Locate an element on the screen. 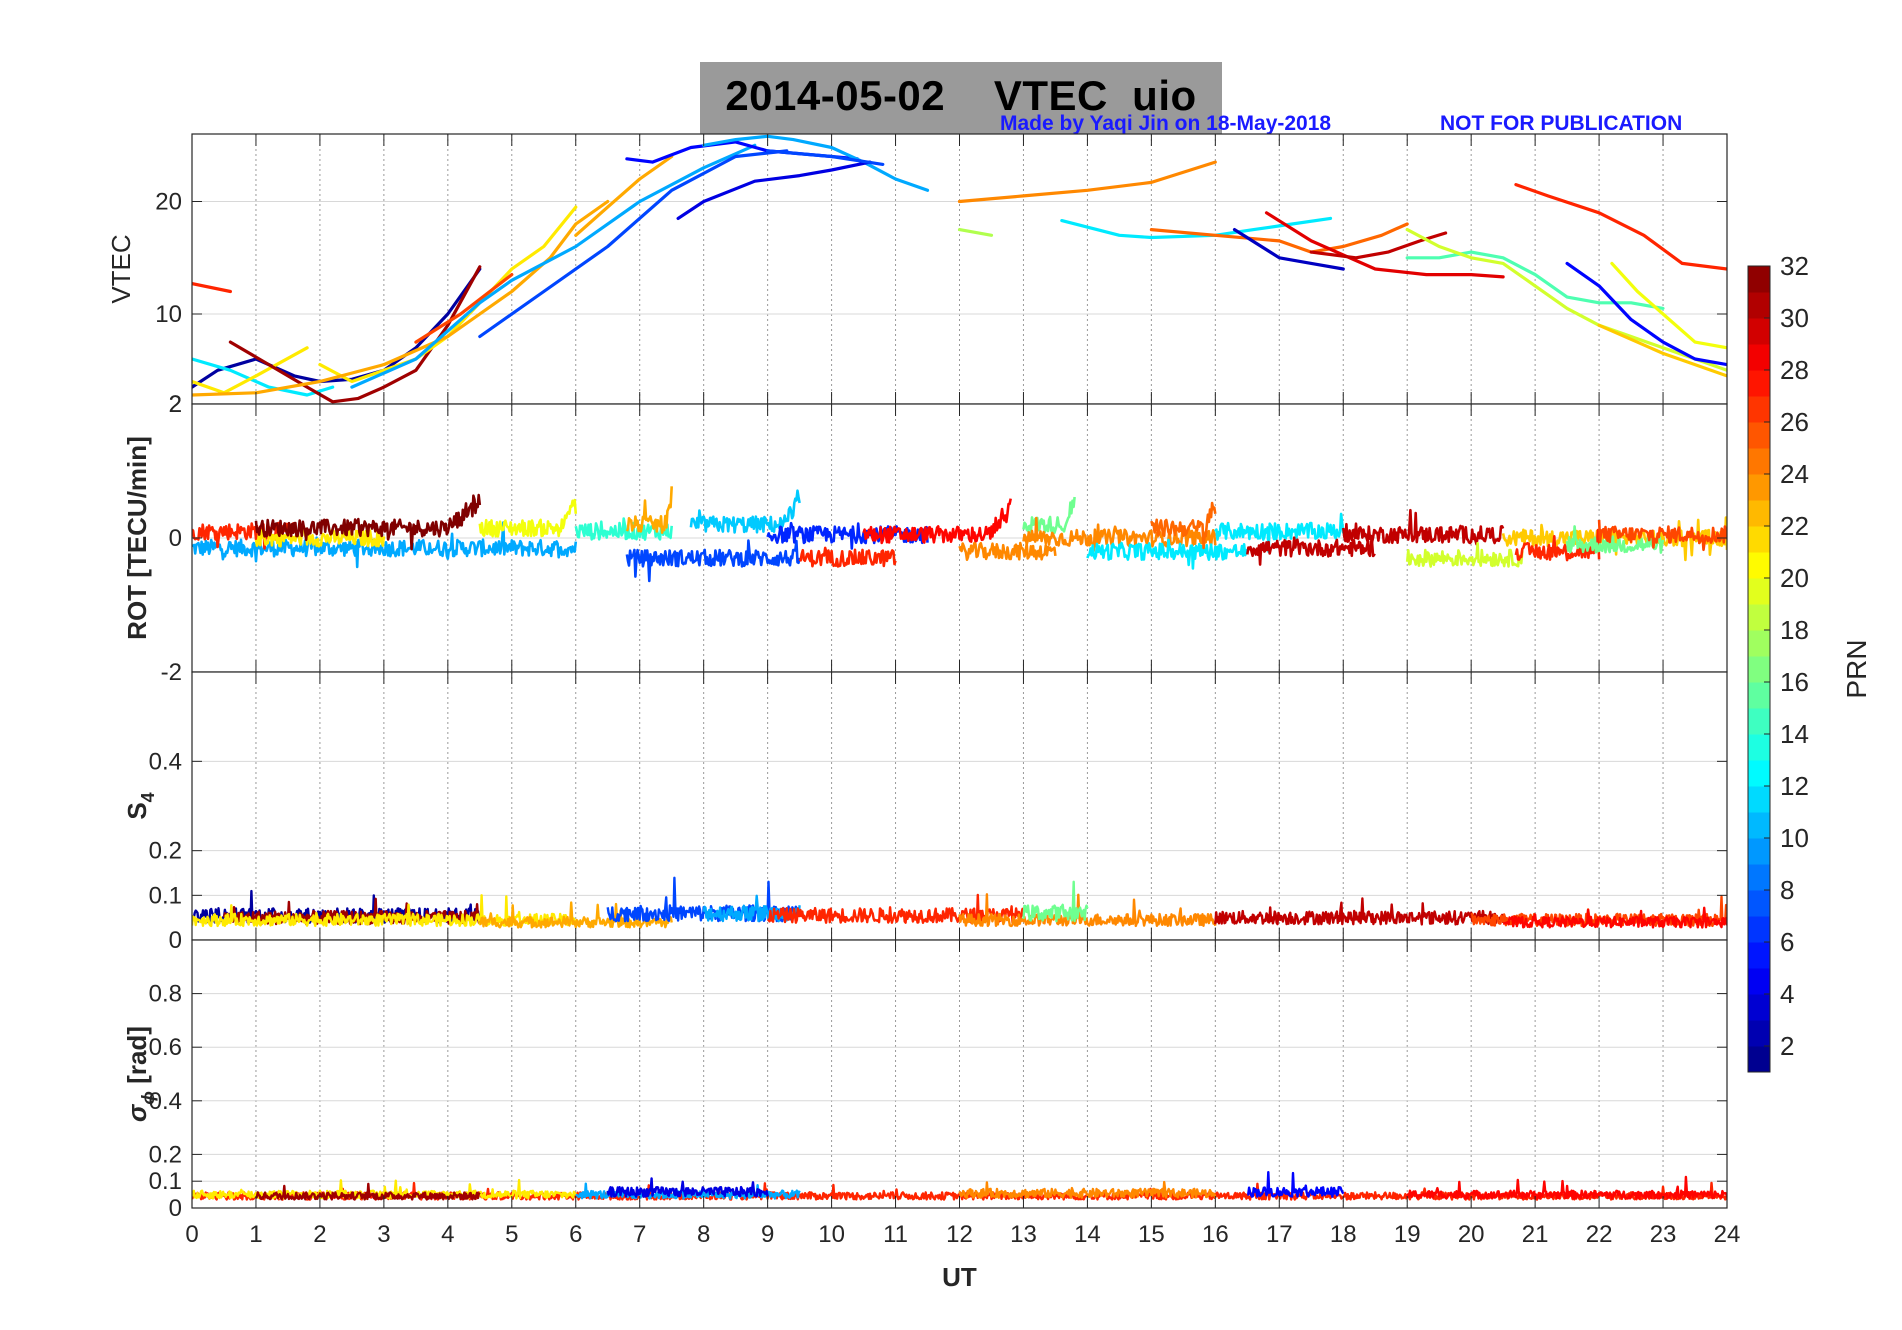  xtick-label: 4 is located at coordinates (447, 1234).